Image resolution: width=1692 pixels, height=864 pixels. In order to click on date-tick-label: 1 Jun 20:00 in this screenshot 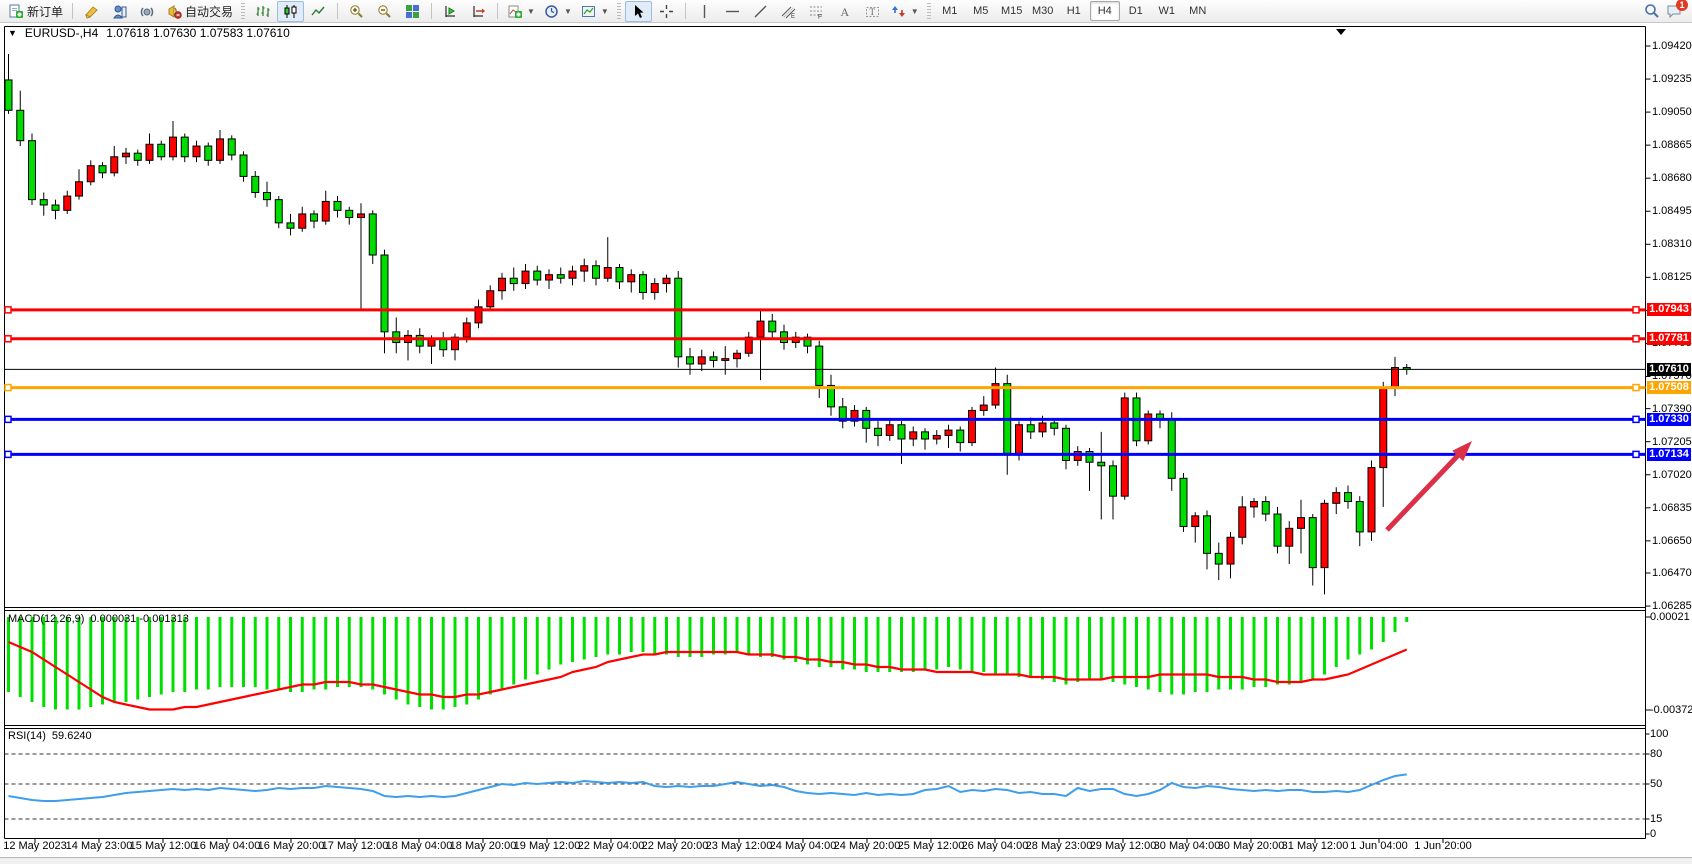, I will do `click(1443, 846)`.